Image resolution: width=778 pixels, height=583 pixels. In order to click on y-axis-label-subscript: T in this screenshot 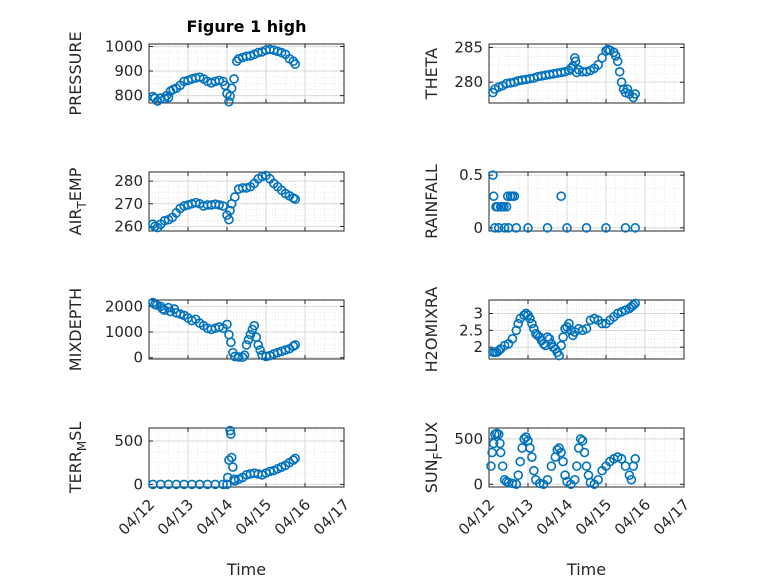, I will do `click(82, 205)`.